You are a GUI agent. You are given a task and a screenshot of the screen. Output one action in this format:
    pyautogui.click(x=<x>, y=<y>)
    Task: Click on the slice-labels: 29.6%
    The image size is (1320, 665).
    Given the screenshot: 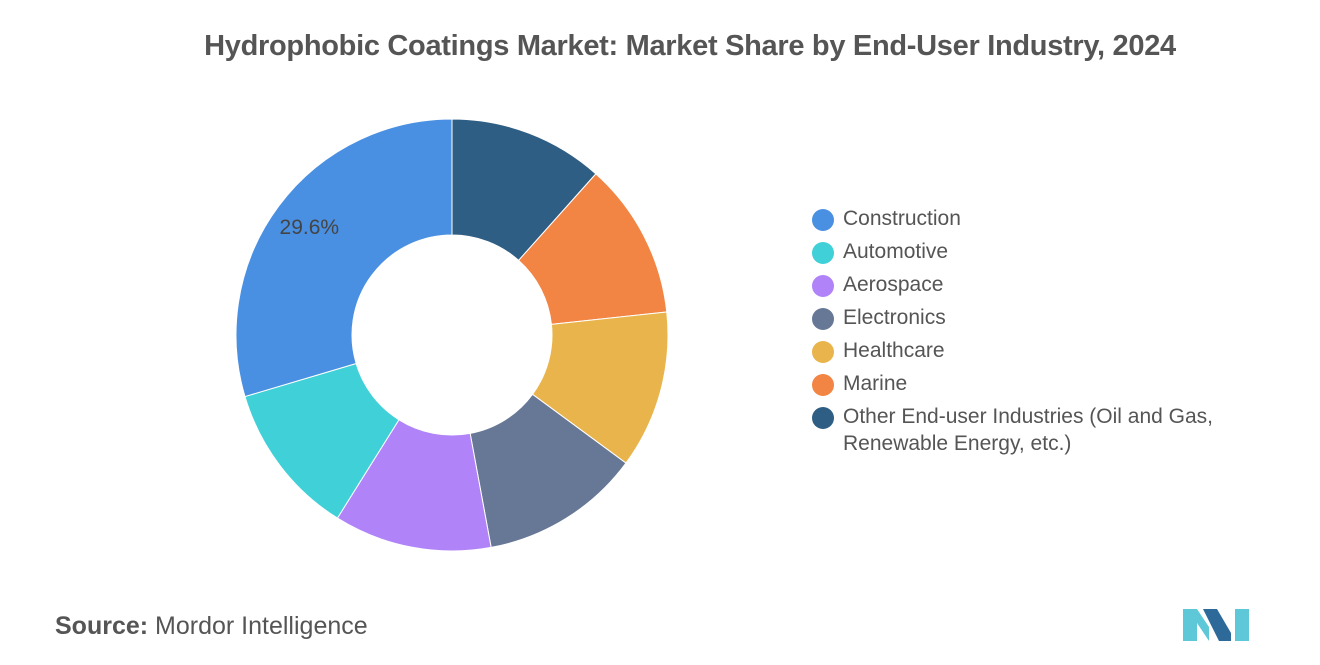 What is the action you would take?
    pyautogui.click(x=310, y=227)
    